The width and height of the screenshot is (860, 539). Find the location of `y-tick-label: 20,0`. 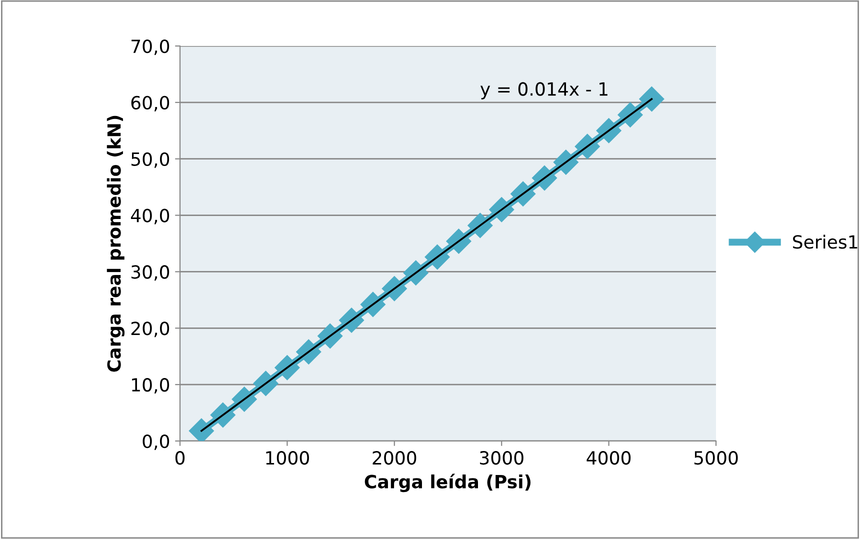

y-tick-label: 20,0 is located at coordinates (150, 330).